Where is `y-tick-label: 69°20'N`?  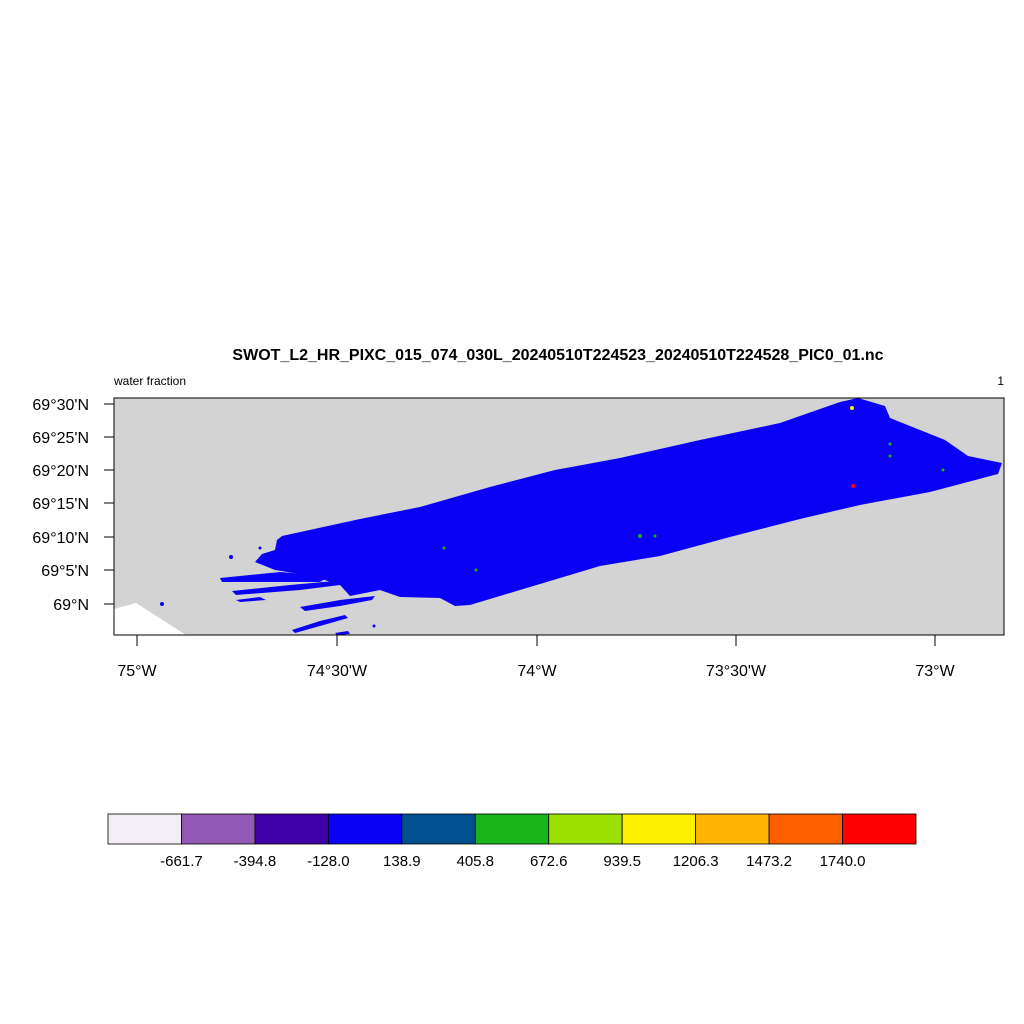 y-tick-label: 69°20'N is located at coordinates (60, 471).